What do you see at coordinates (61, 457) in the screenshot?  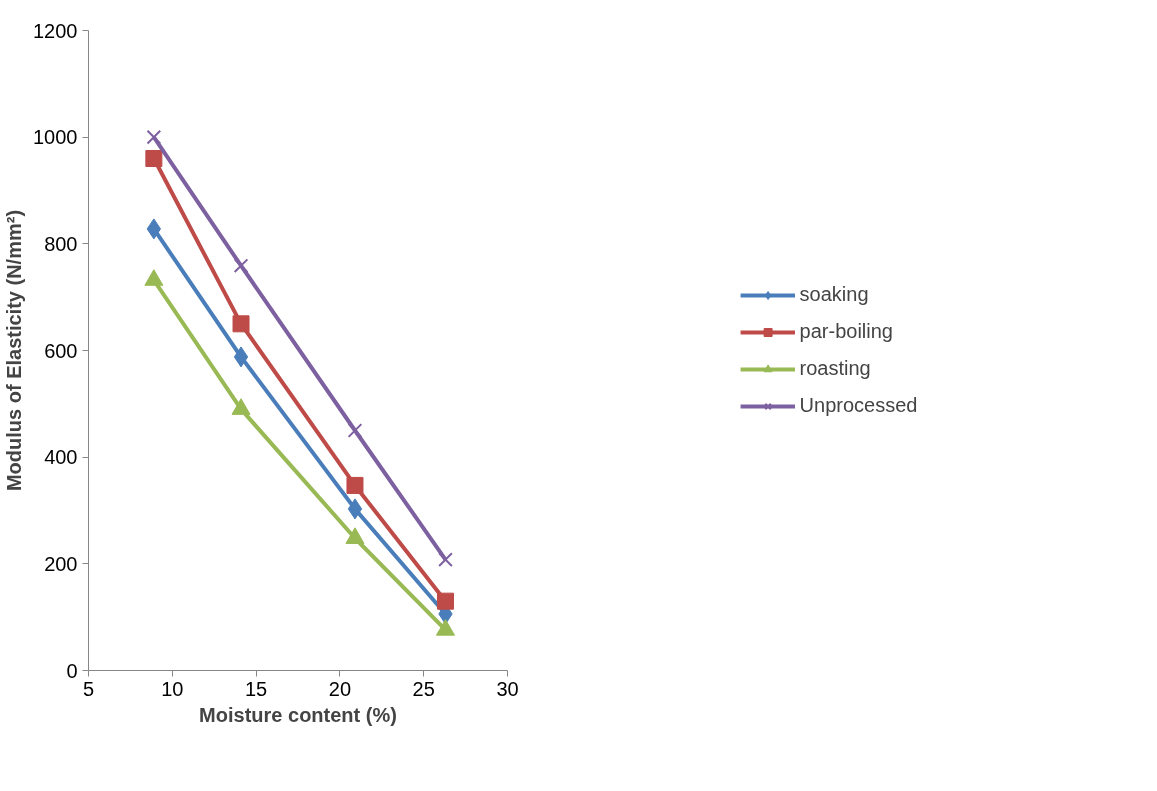 I see `y-tick-label: 400` at bounding box center [61, 457].